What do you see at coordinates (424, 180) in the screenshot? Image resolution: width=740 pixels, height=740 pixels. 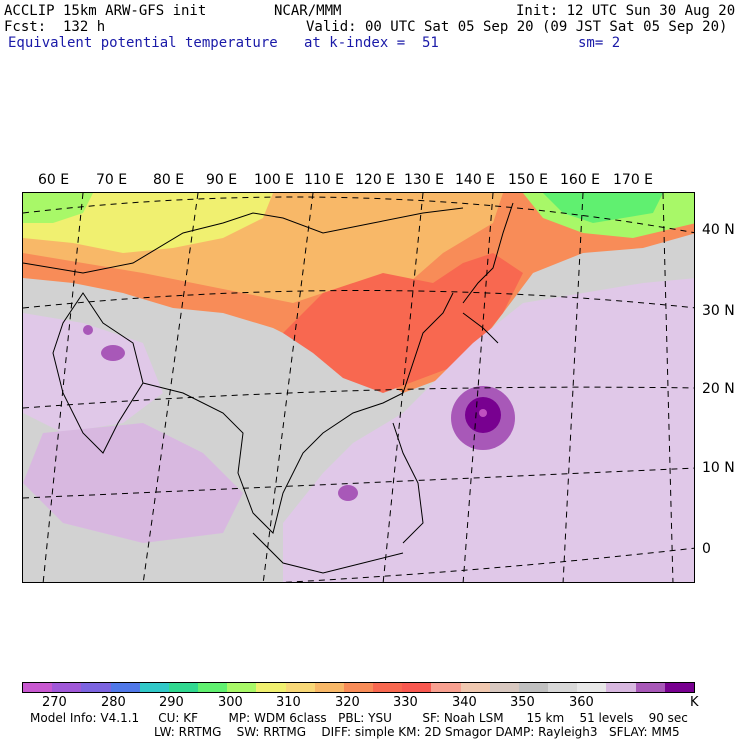 I see `lon-label: 130 E` at bounding box center [424, 180].